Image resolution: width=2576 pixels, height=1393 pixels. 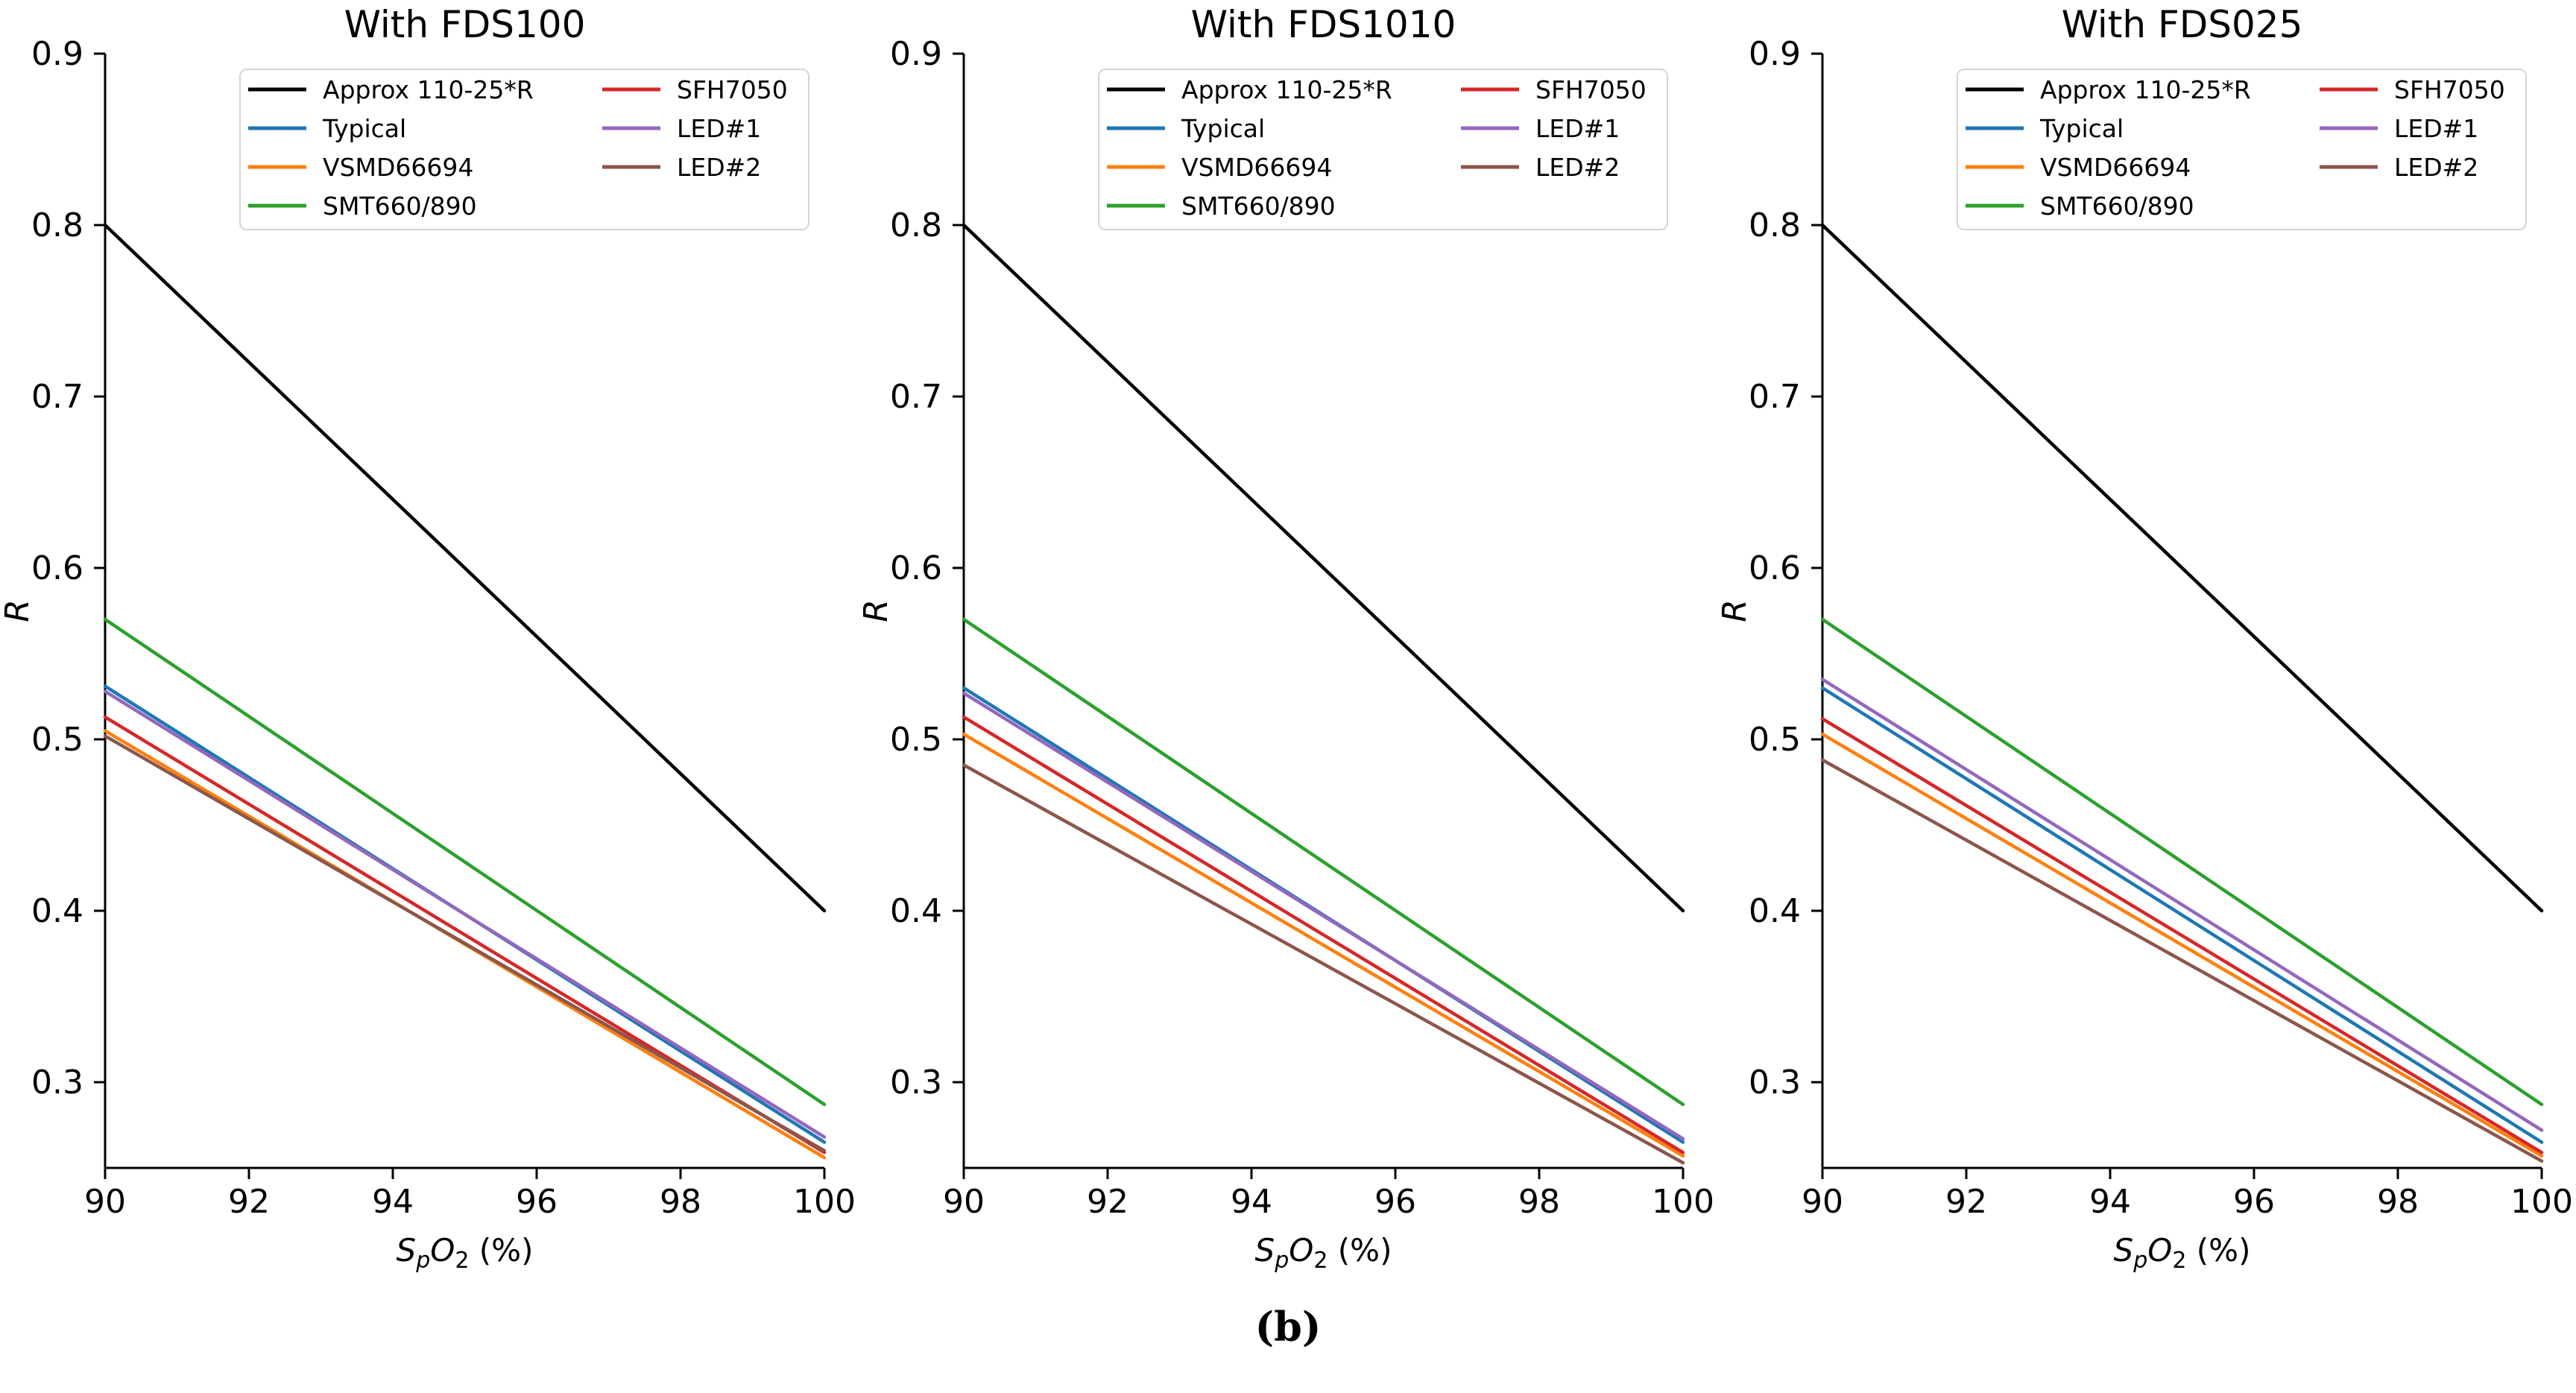 I want to click on chart-title: With FDS025, so click(x=2183, y=25).